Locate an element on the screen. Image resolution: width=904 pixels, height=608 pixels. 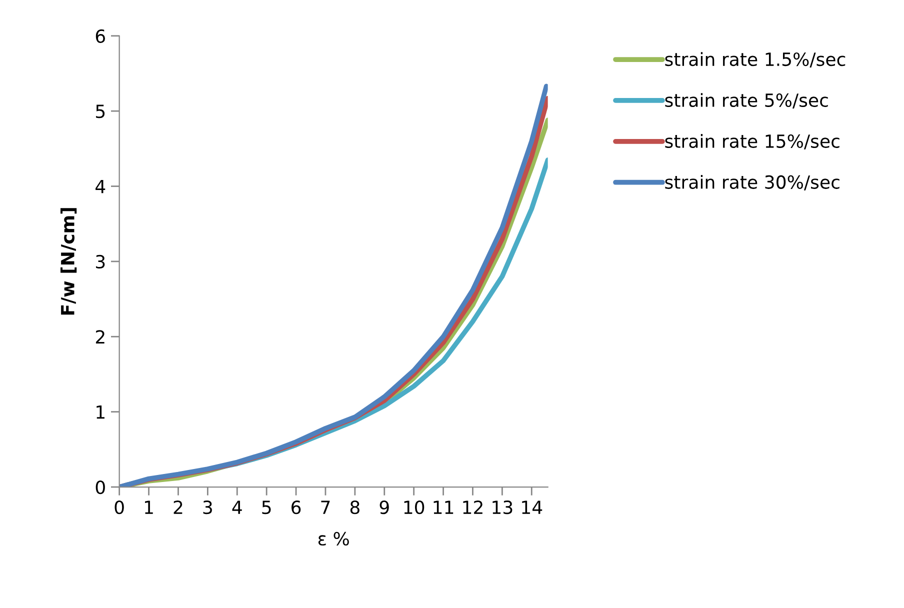
legend-label: strain rate 1.5%/sec is located at coordinates (755, 60).